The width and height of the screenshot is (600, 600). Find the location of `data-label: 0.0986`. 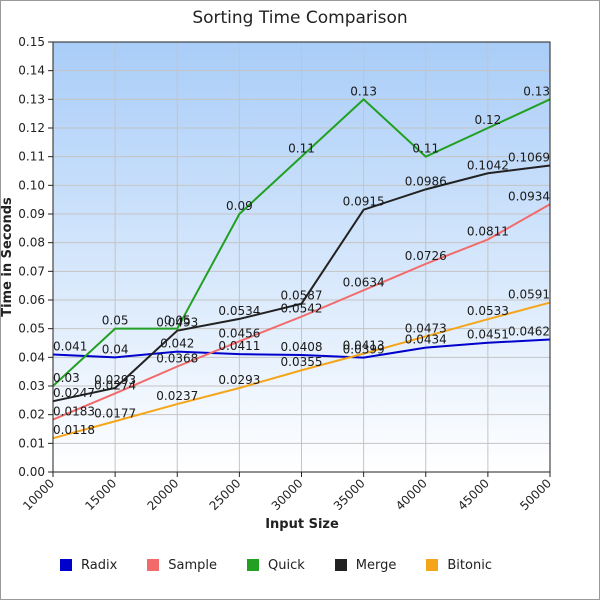

data-label: 0.0986 is located at coordinates (426, 181).